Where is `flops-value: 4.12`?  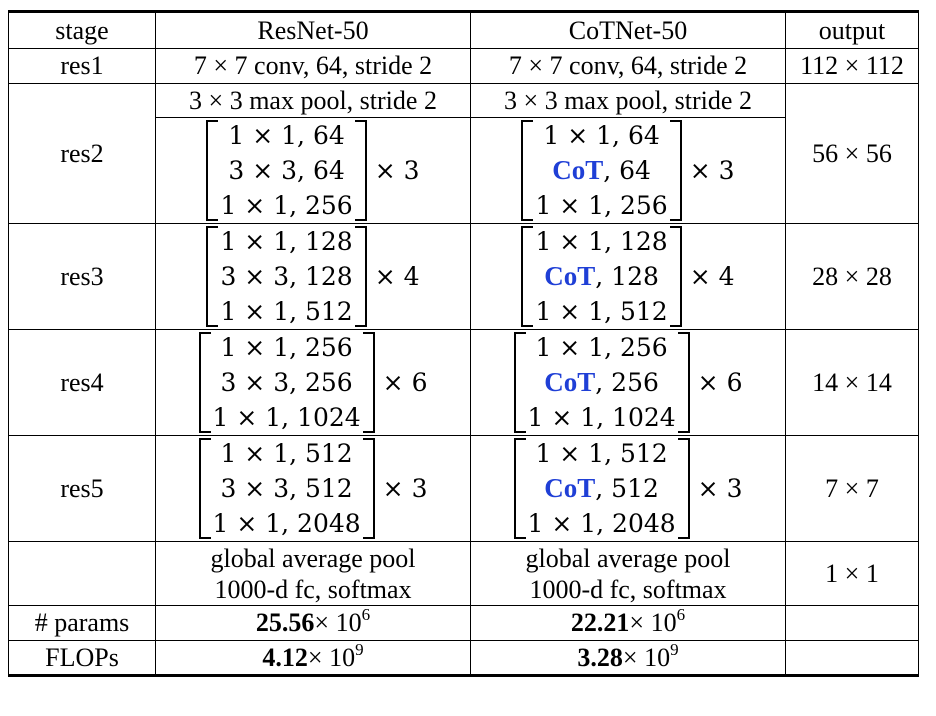 flops-value: 4.12 is located at coordinates (285, 657).